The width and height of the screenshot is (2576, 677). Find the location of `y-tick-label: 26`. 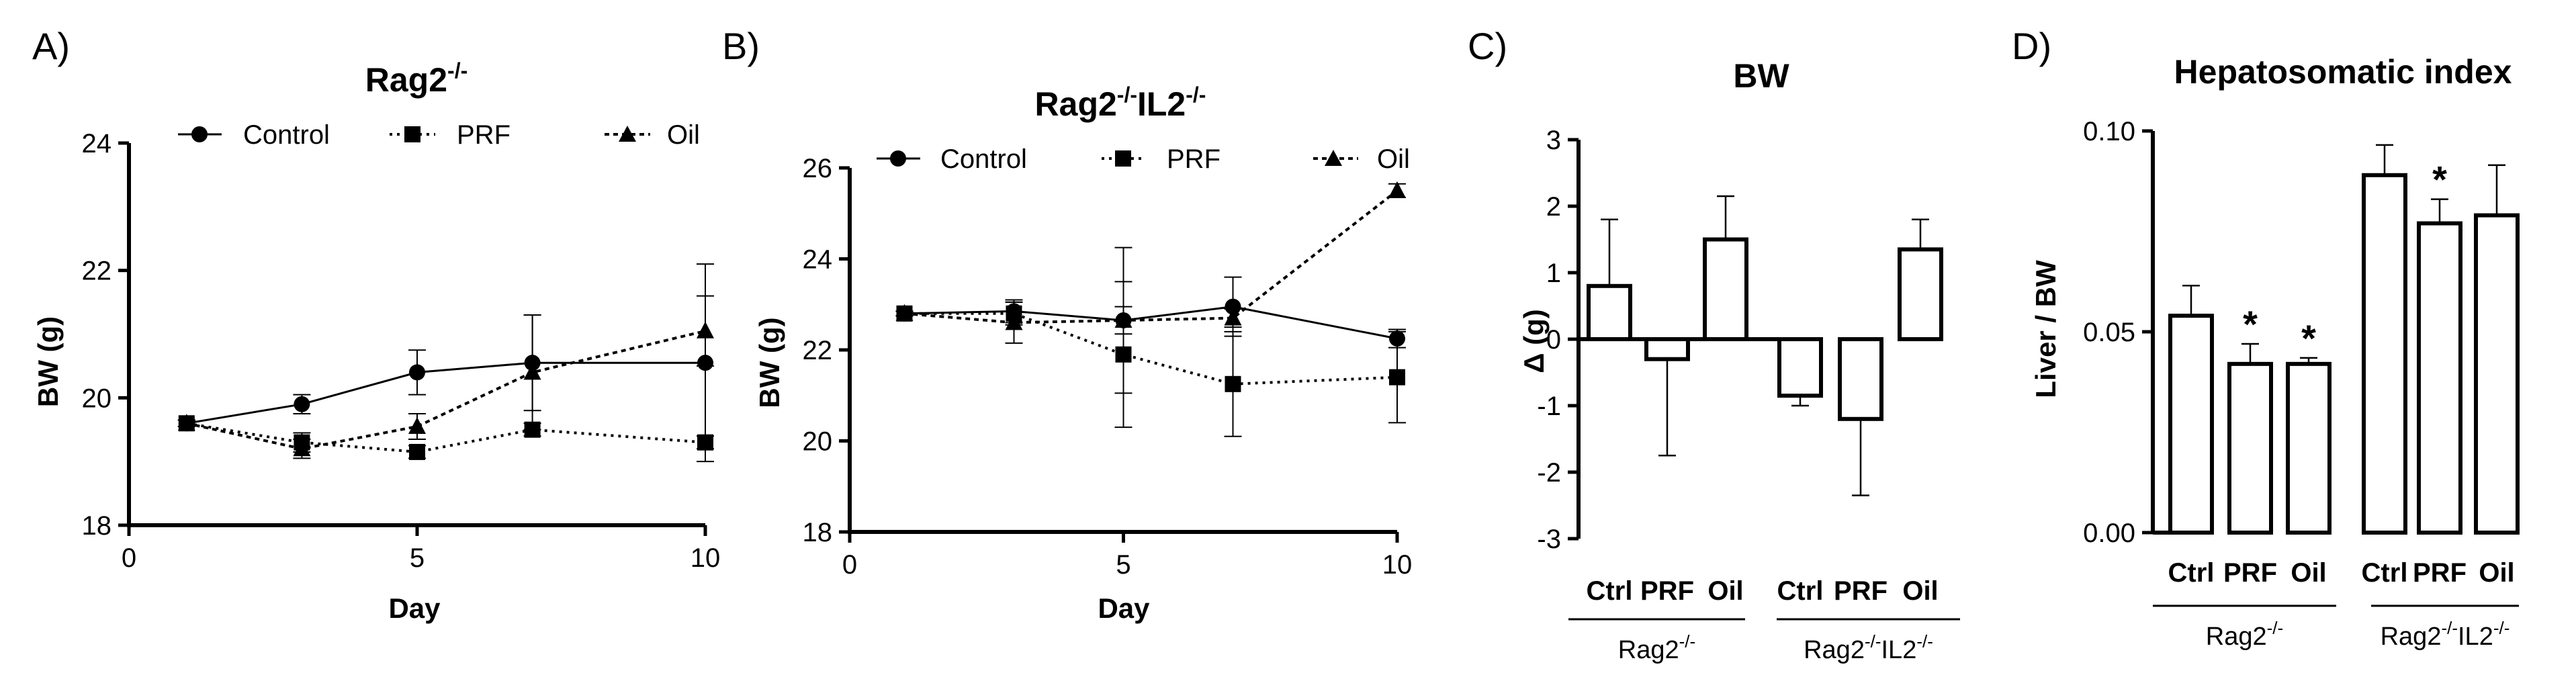

y-tick-label: 26 is located at coordinates (818, 168).